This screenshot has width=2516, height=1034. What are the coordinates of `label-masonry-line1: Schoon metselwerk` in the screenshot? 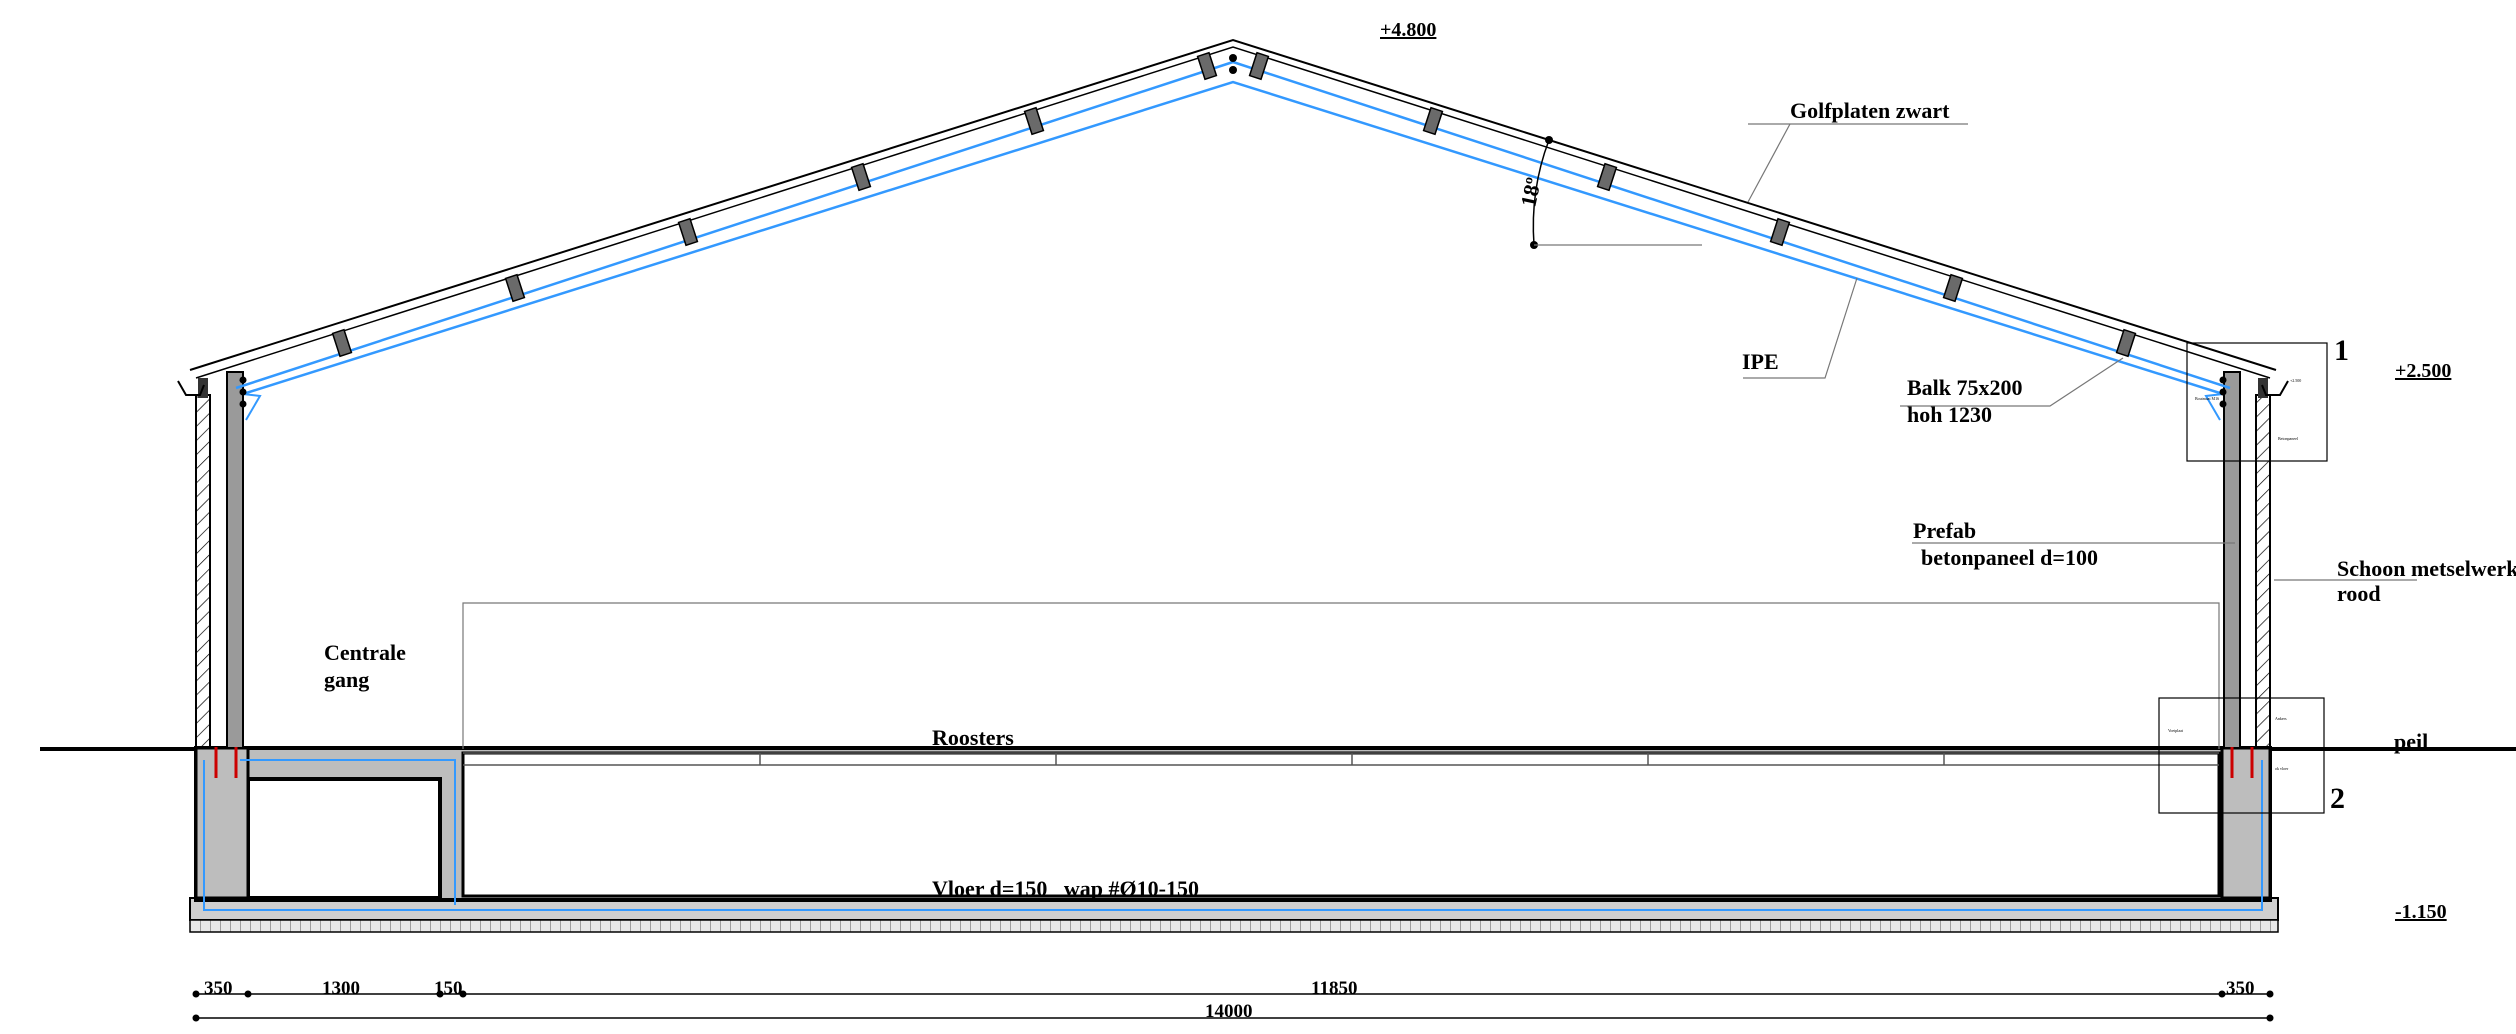 It's located at (2426, 568).